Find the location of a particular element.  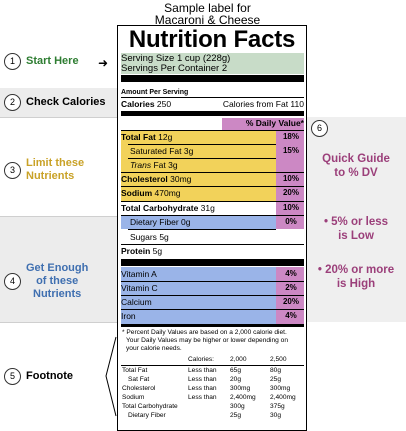

table-val-2500: 375g is located at coordinates (277, 406).